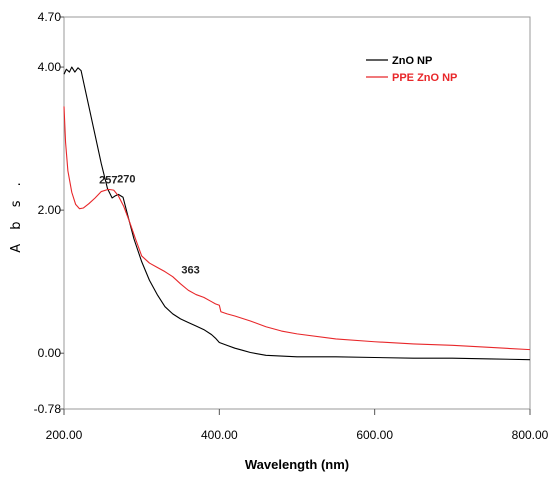 The image size is (550, 483). I want to click on peak-label-363: 363, so click(190, 271).